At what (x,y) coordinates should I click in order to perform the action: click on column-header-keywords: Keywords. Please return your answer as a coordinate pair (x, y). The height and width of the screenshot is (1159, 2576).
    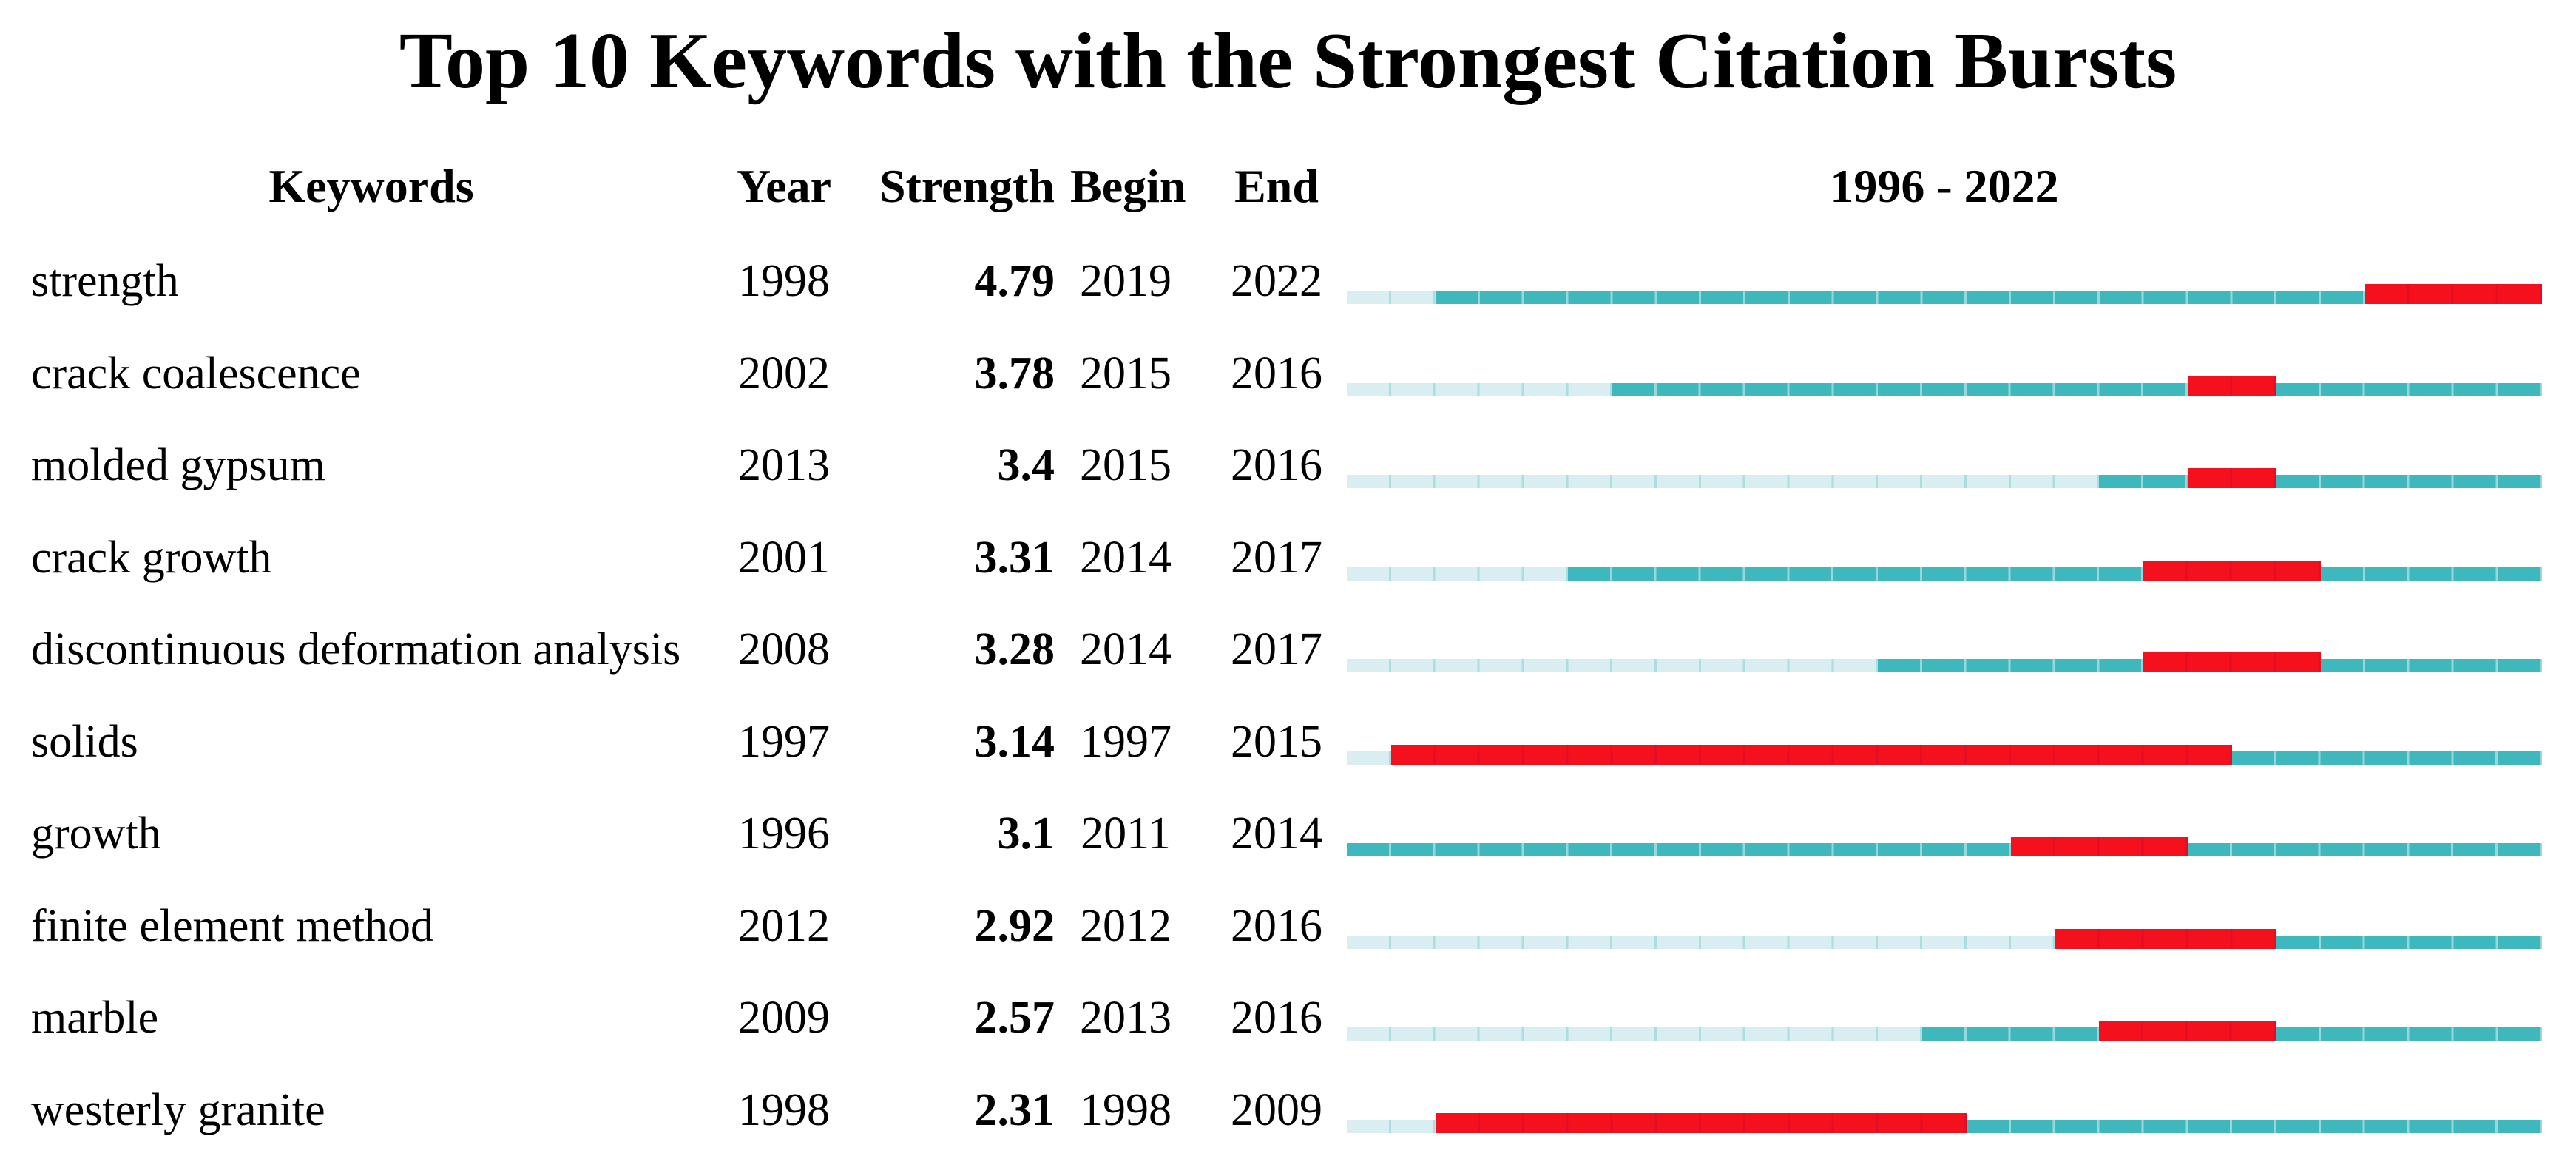
    Looking at the image, I should click on (371, 186).